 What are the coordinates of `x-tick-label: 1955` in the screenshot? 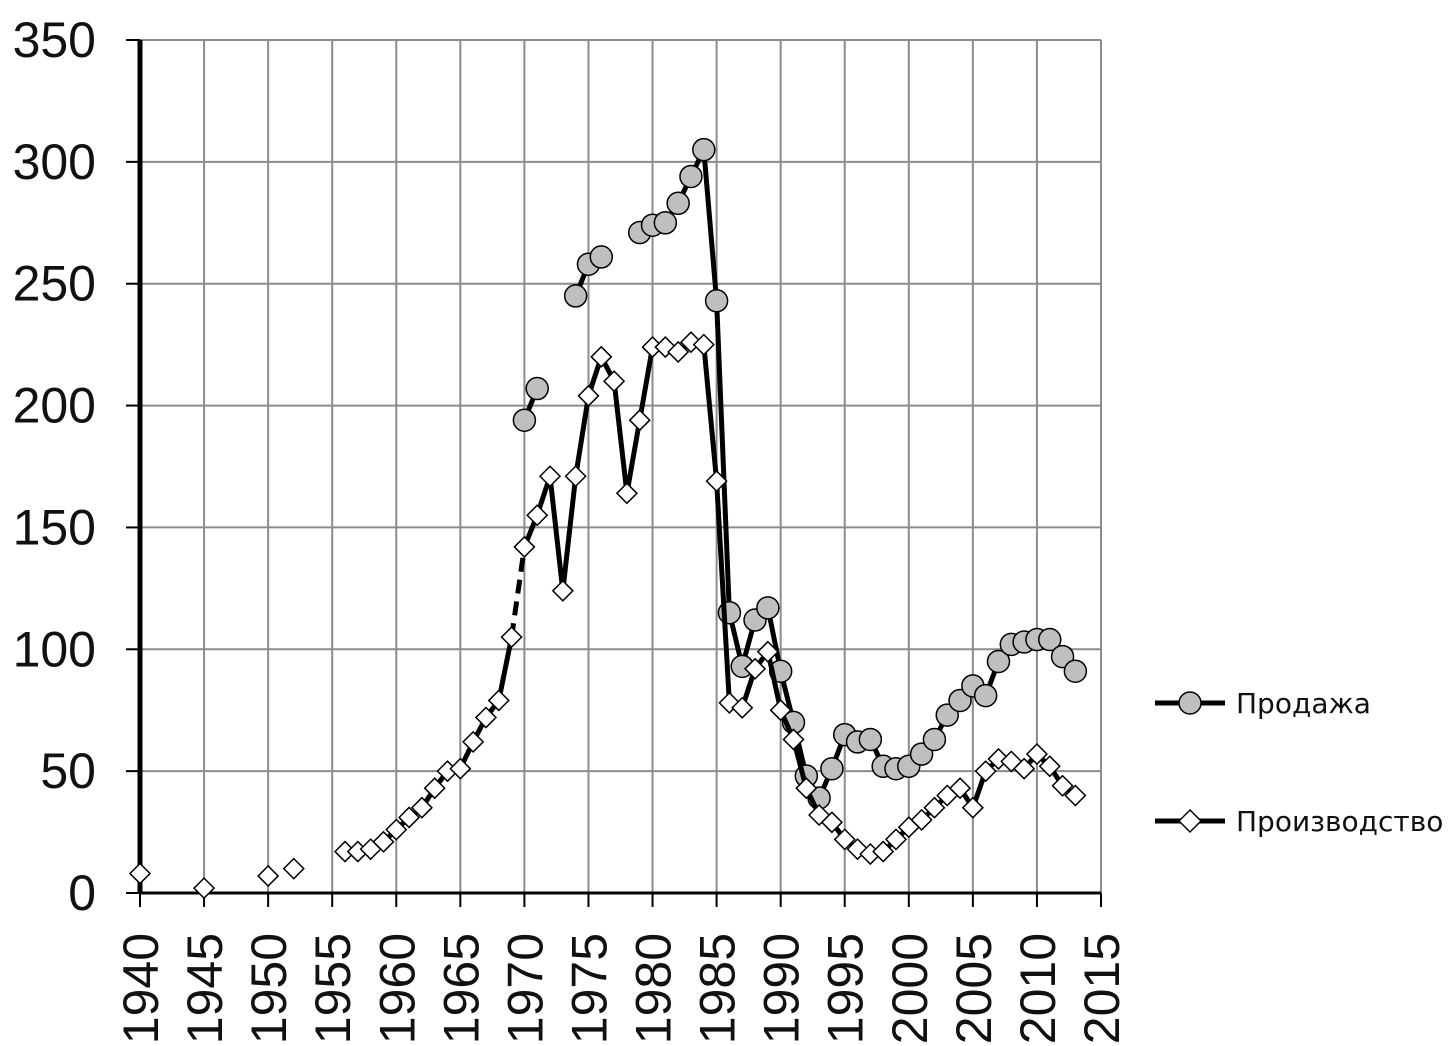 It's located at (333, 988).